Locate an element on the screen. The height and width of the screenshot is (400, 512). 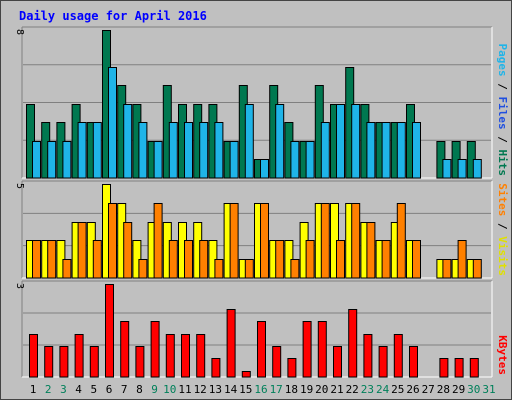
day-label-28: 28 is located at coordinates (443, 389).